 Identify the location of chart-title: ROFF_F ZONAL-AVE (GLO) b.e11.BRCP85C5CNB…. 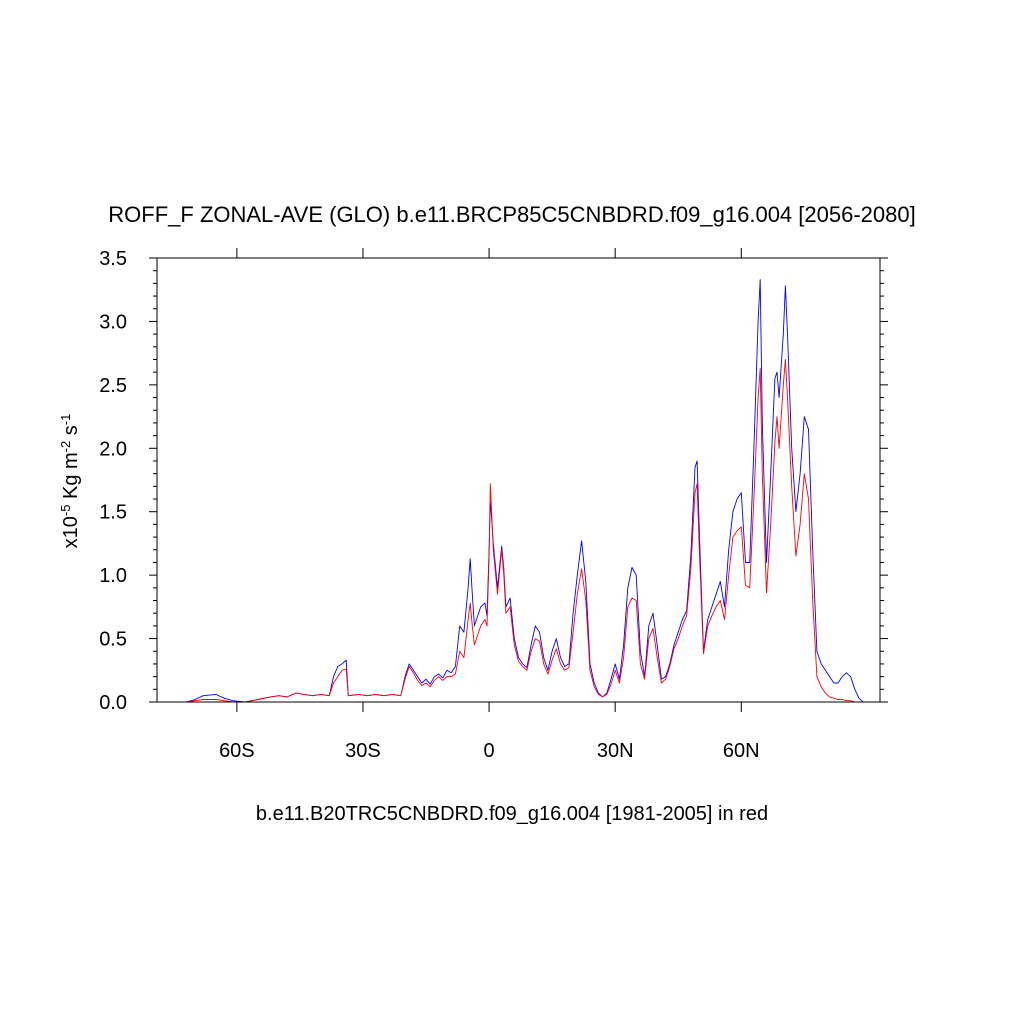
(511, 214).